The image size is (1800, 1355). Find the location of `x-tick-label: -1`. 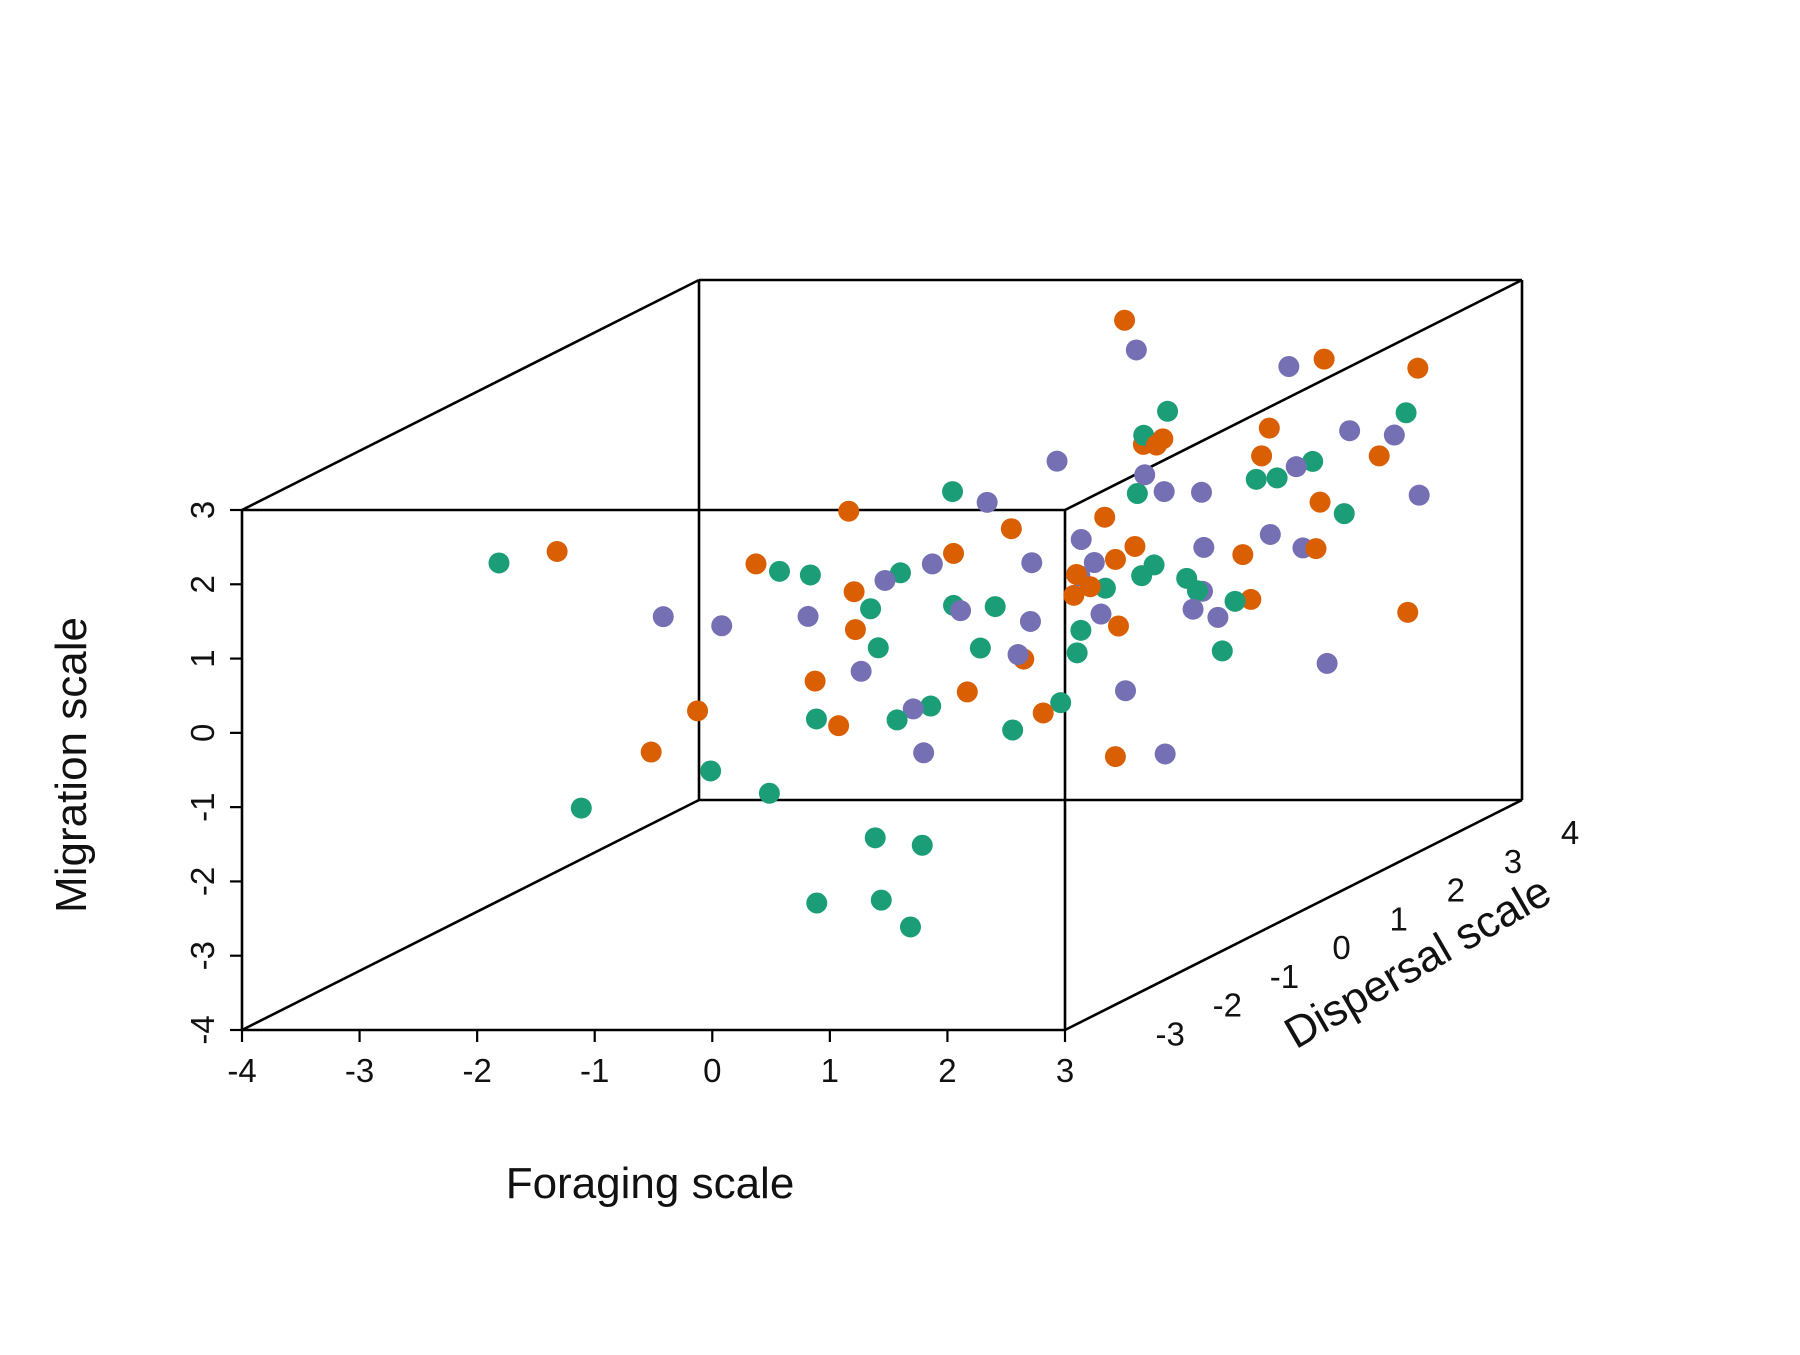

x-tick-label: -1 is located at coordinates (594, 1070).